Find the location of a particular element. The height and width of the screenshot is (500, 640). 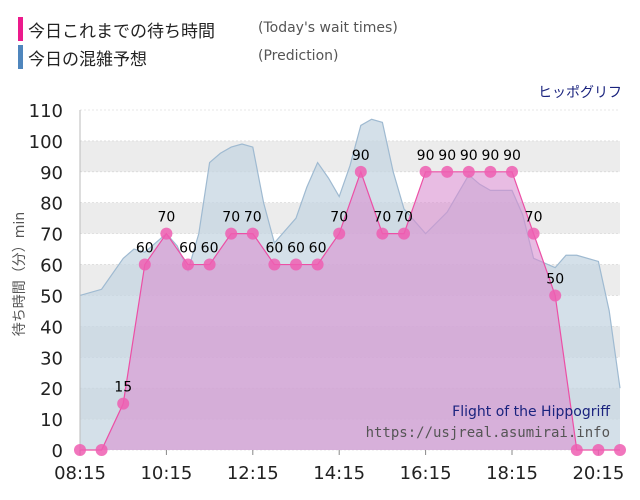

x-tick-label: 20:15 is located at coordinates (598, 473).